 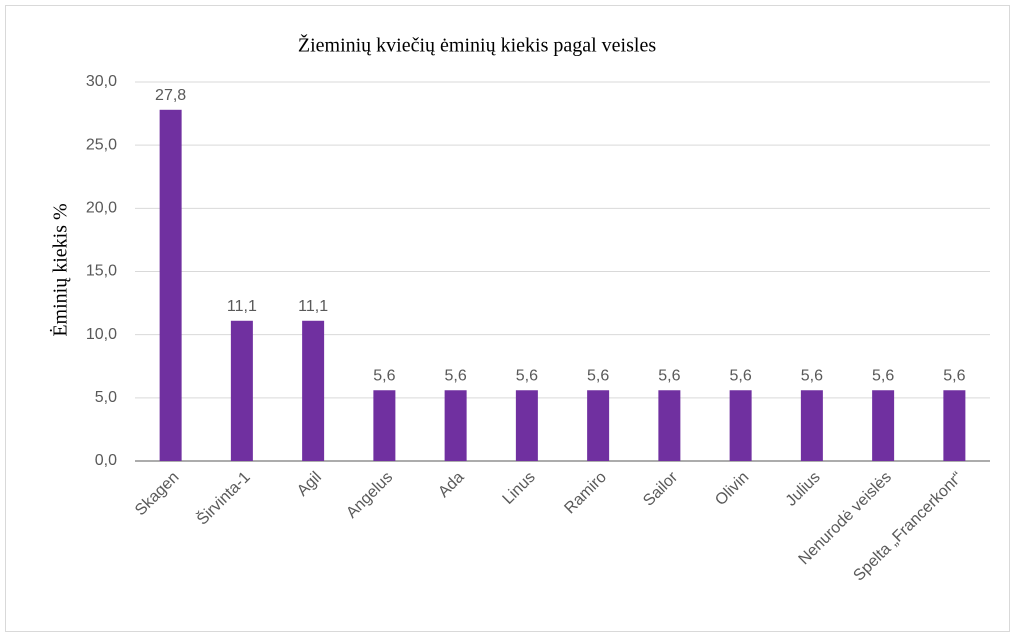 I want to click on data-label: 27,8, so click(x=170, y=95).